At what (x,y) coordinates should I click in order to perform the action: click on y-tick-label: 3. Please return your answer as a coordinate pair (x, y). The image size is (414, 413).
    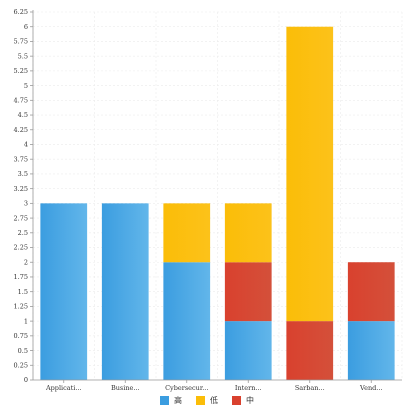
    Looking at the image, I should click on (26, 204).